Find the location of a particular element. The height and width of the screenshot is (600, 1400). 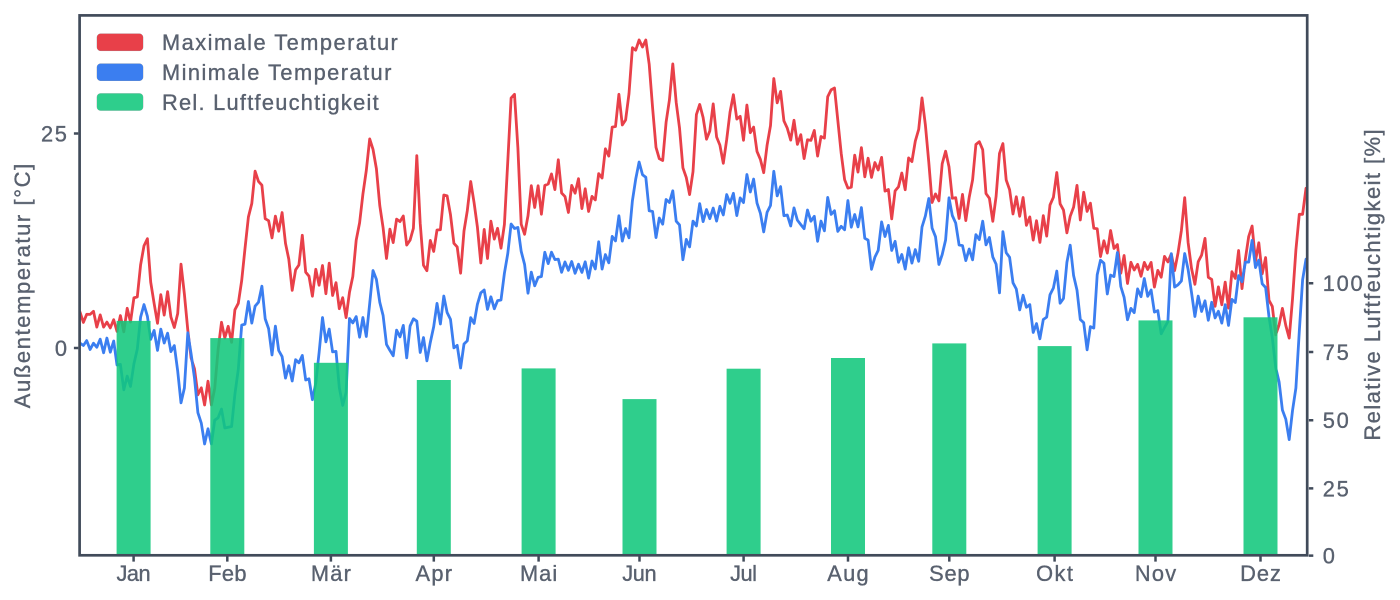

svg-text: Rel. Luftfeuchtigkeit is located at coordinates (271, 102).